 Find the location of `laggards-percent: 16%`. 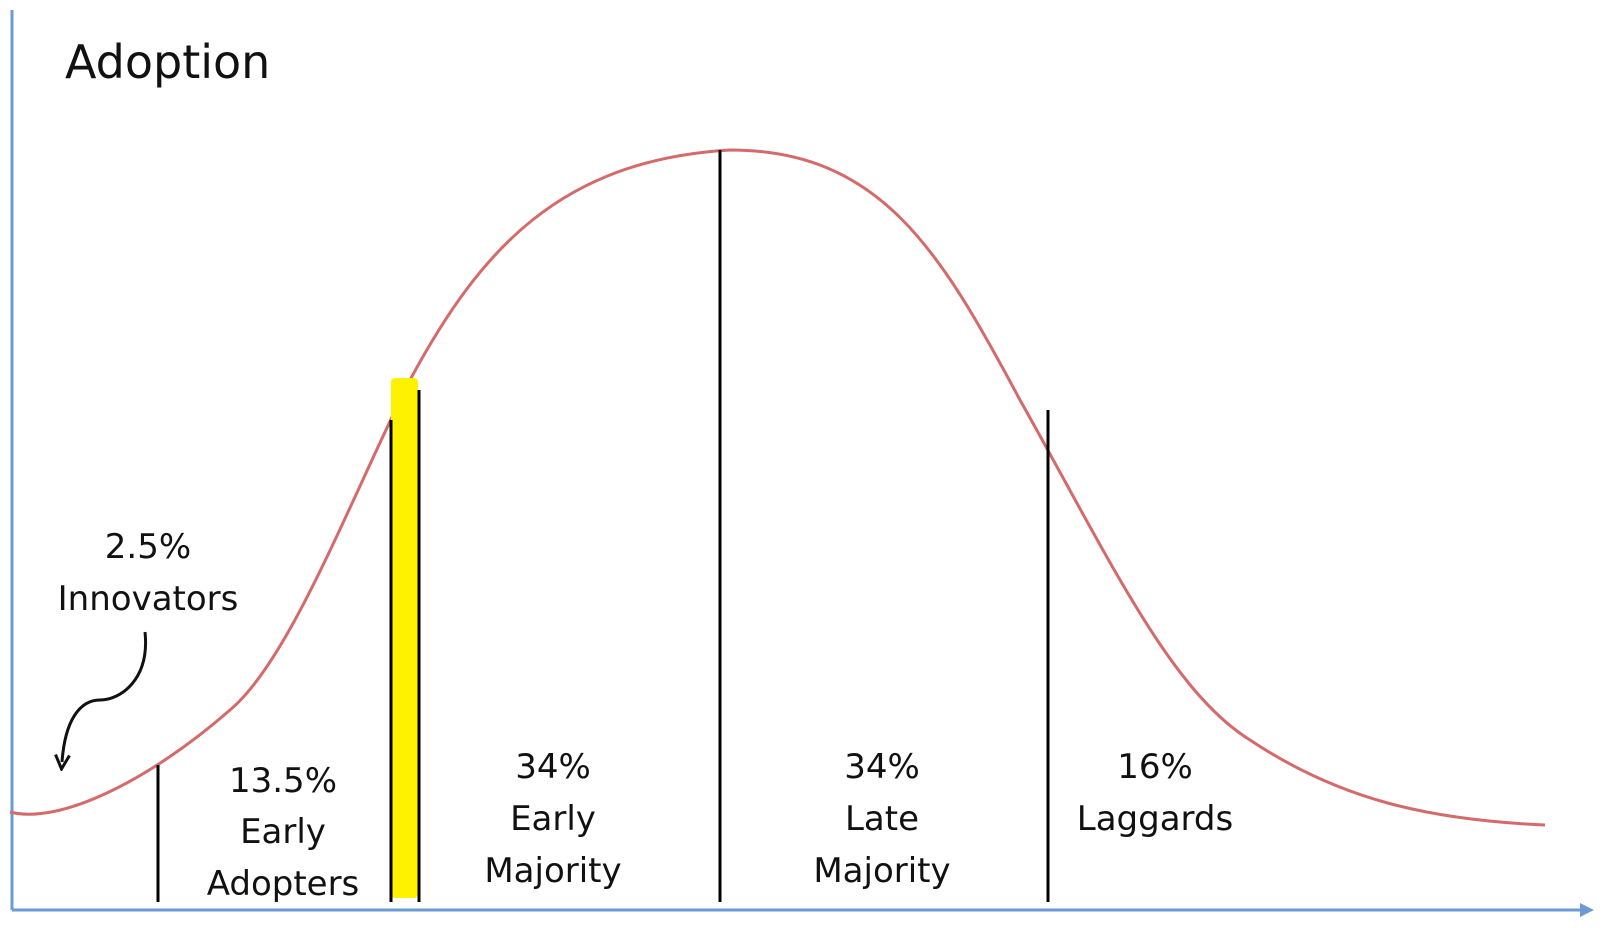

laggards-percent: 16% is located at coordinates (1155, 767).